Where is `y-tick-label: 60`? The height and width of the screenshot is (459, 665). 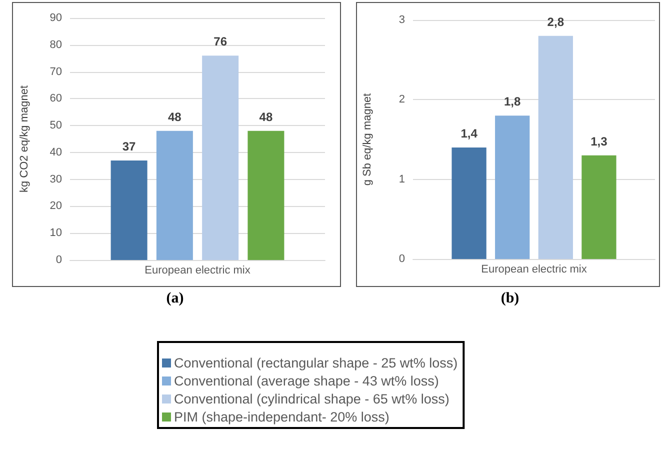
y-tick-label: 60 is located at coordinates (56, 98).